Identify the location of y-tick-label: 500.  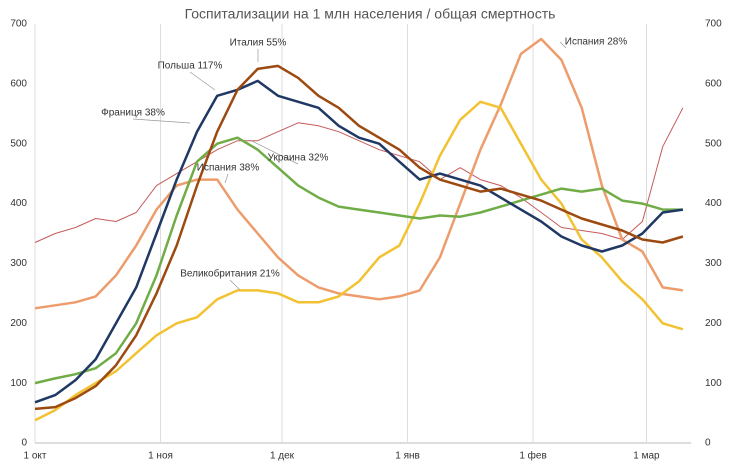
(18, 143).